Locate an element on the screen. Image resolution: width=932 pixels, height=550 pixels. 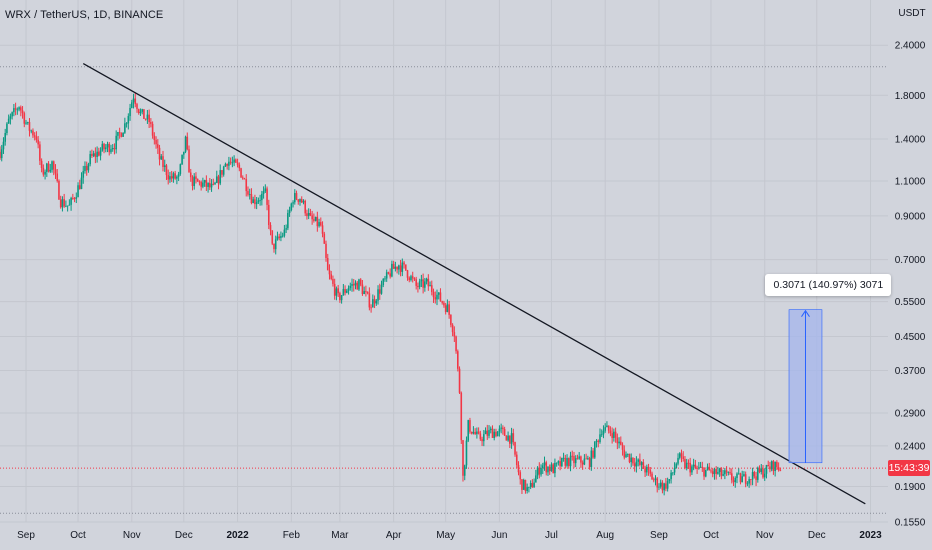
price-tick-label: 1.4000 is located at coordinates (910, 139).